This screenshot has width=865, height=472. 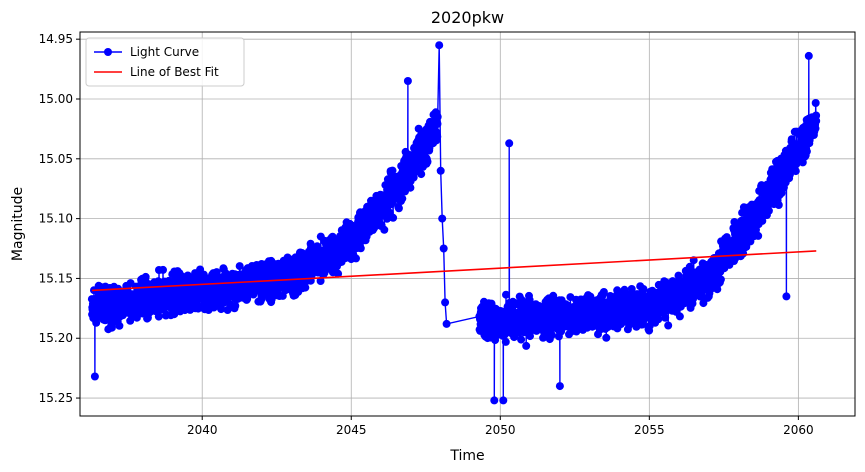 I want to click on x-tick-label: 2050, so click(x=500, y=430).